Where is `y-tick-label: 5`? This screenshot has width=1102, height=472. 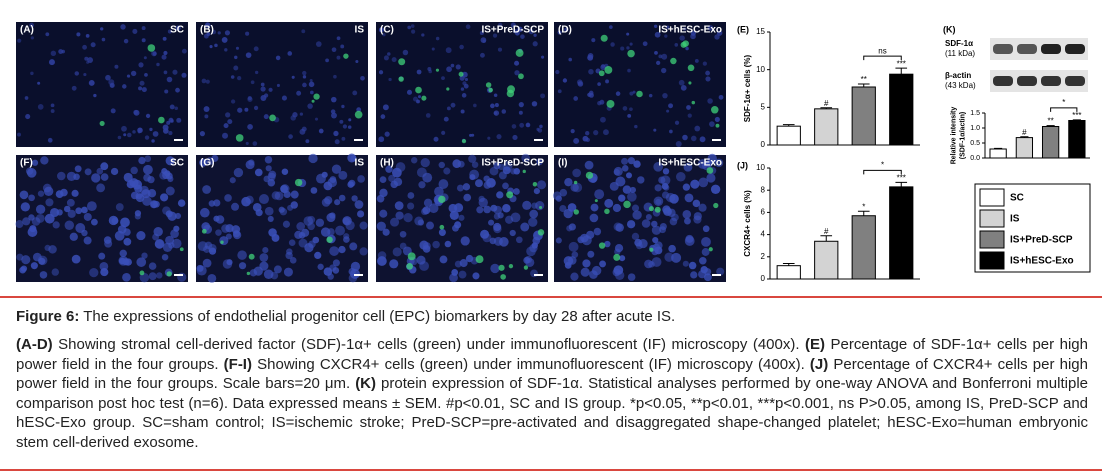
y-tick-label: 5 is located at coordinates (763, 106).